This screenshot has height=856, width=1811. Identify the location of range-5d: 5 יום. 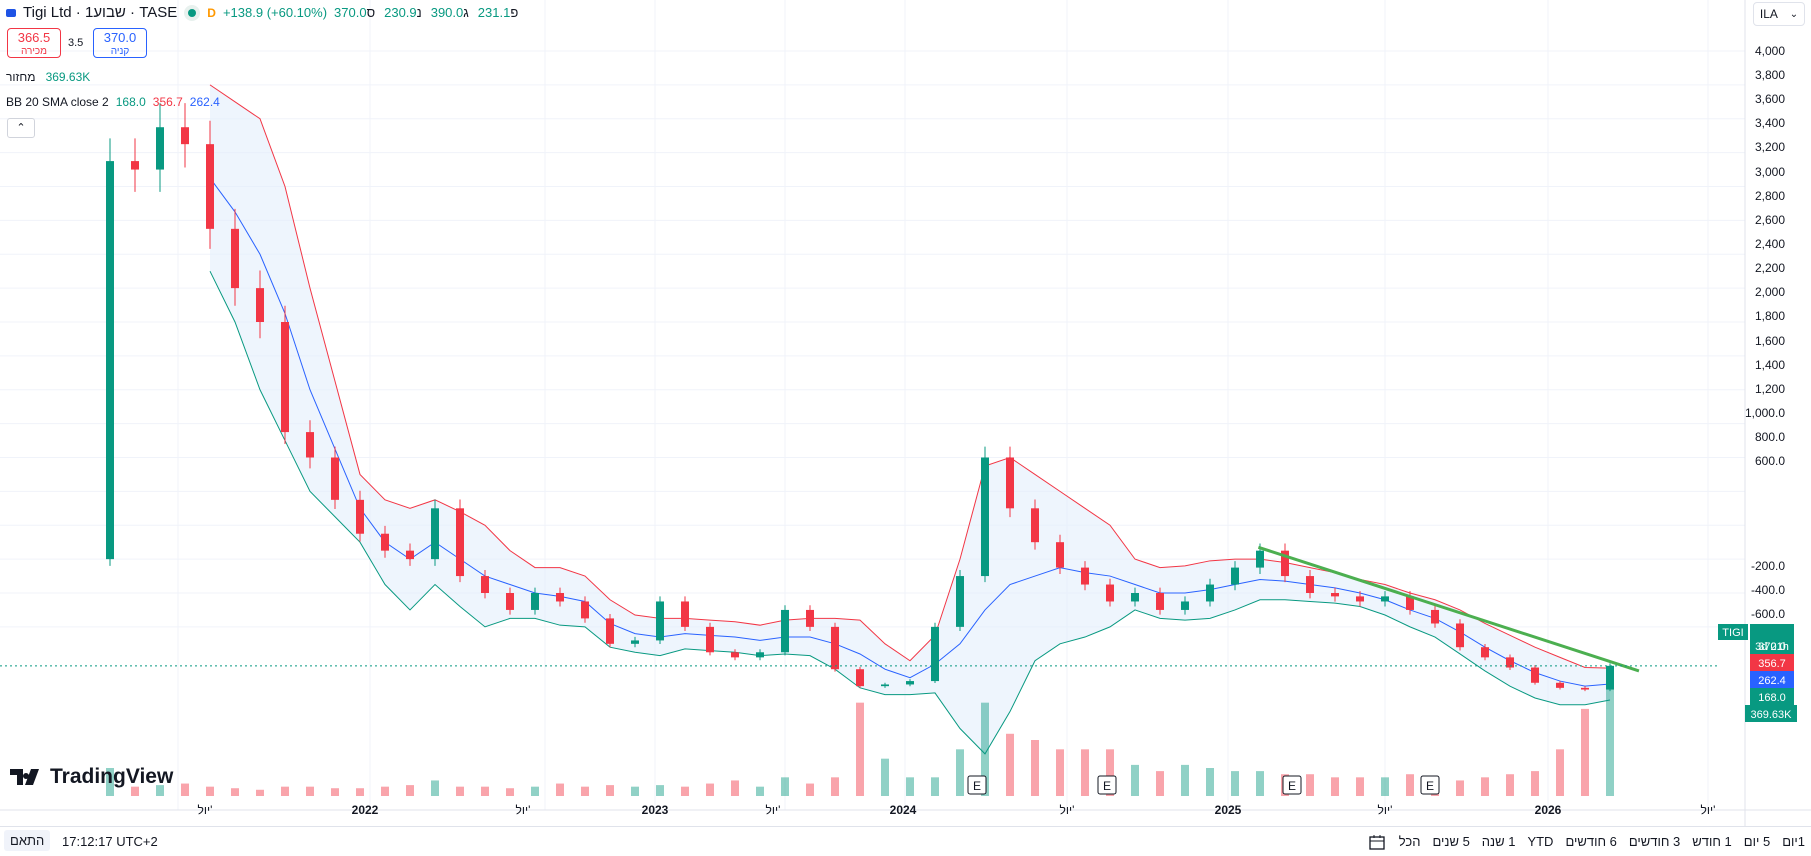
(1757, 841).